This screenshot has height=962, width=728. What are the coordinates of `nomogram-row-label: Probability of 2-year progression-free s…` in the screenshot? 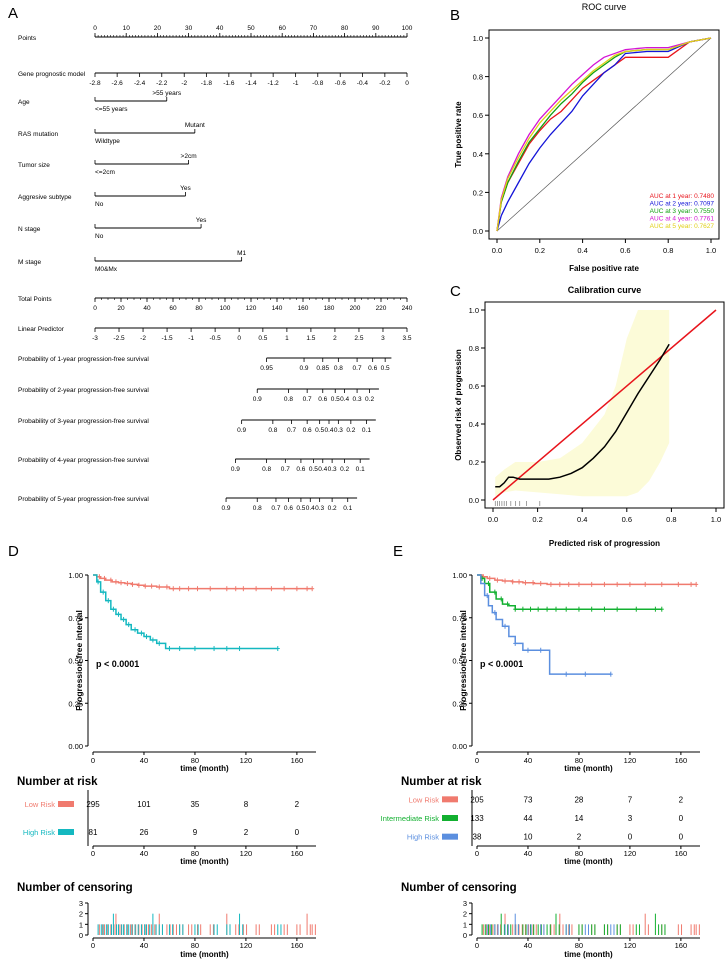 It's located at (83, 390).